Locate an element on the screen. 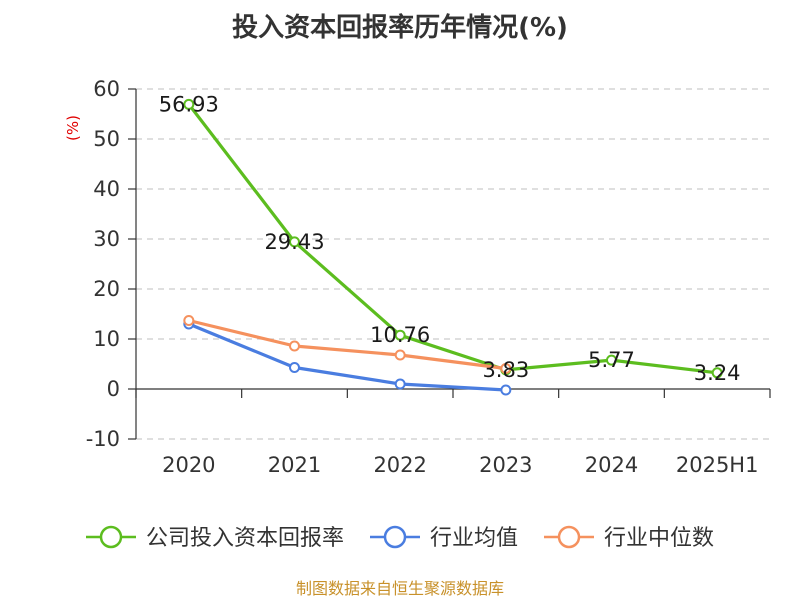 The width and height of the screenshot is (800, 600). x-tick-label: 2025H1 is located at coordinates (717, 465).